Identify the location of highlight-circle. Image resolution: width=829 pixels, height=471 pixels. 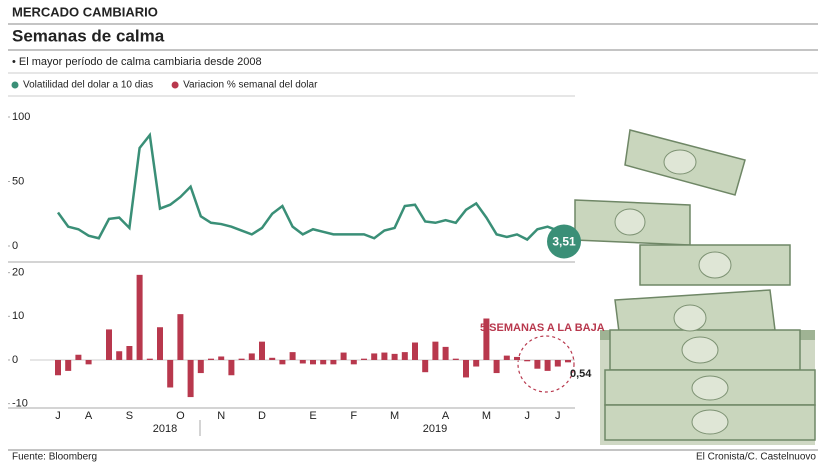
(546, 364).